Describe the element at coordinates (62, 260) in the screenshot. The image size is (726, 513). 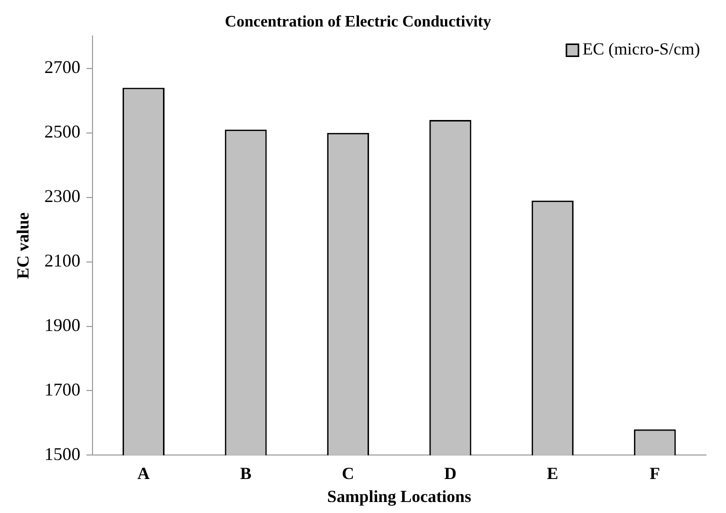
I see `y-tick-label: 2100` at that location.